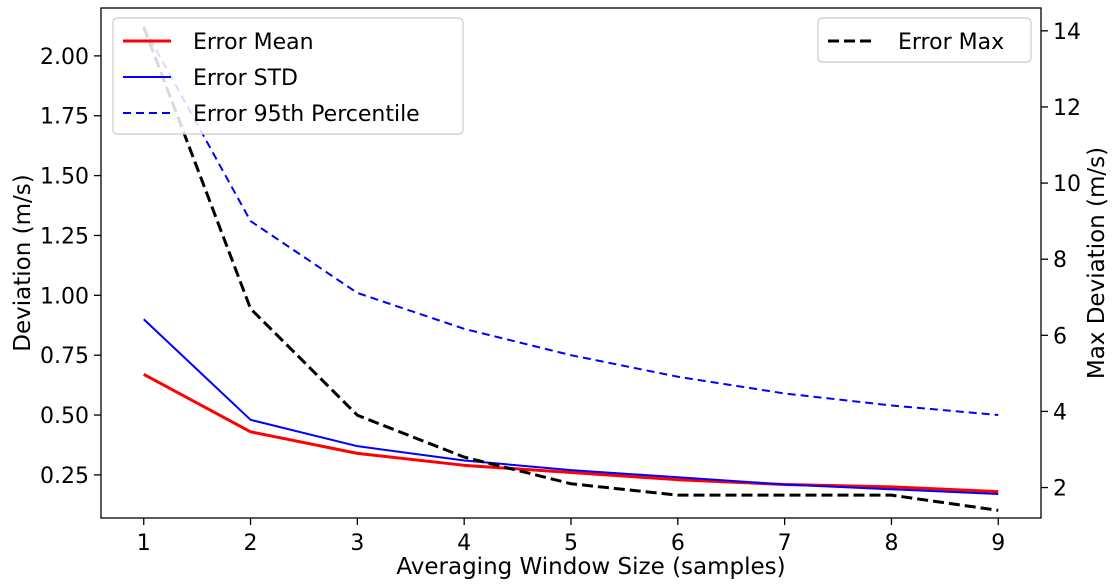  Describe the element at coordinates (64, 416) in the screenshot. I see `y-tick-label: 0.50` at that location.